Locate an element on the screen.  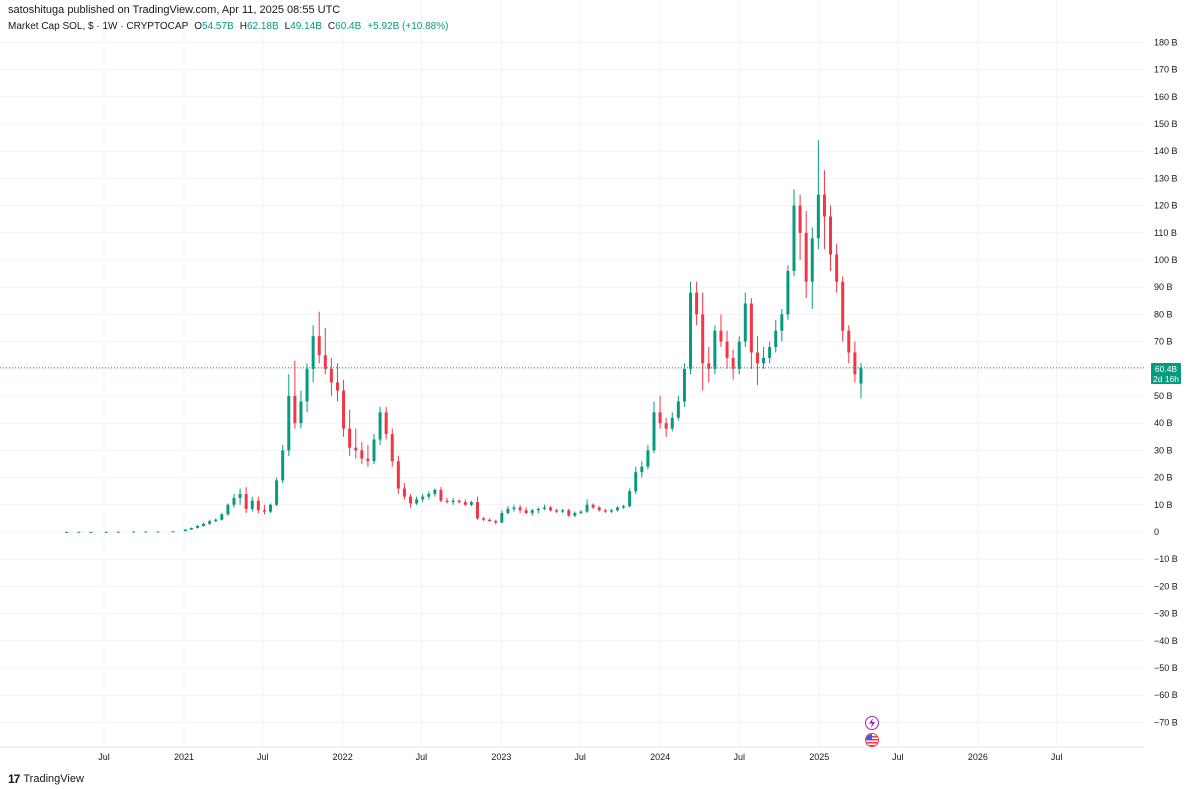
y-tick-label: 110 B is located at coordinates (1165, 233).